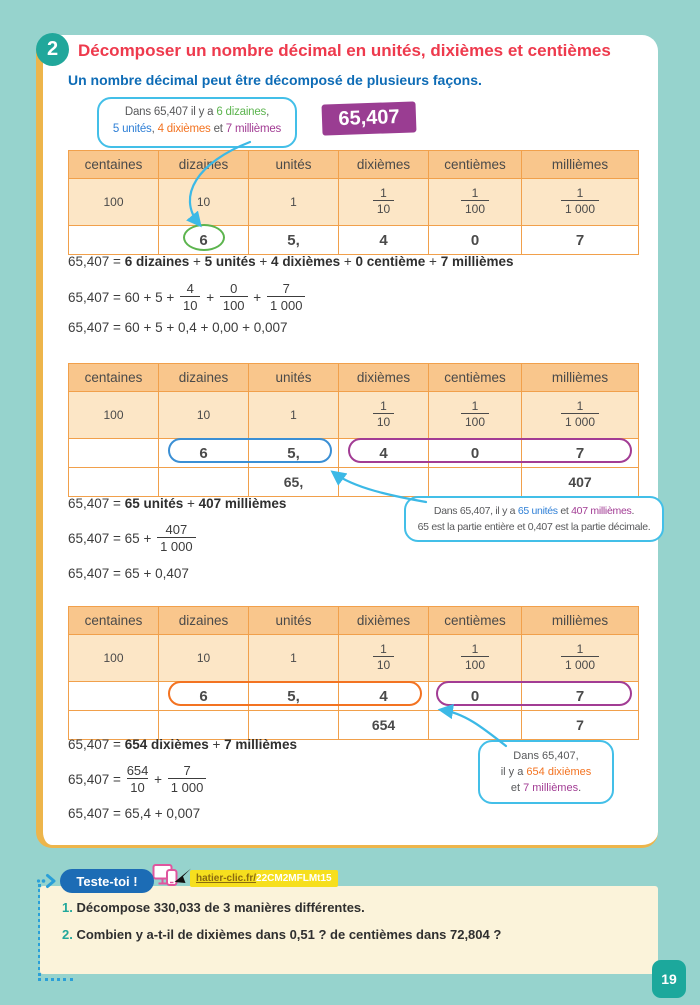 This screenshot has width=700, height=1005. Describe the element at coordinates (133, 538) in the screenshot. I see `equation-2b: 65,407 = 65 + 407 1 000` at that location.